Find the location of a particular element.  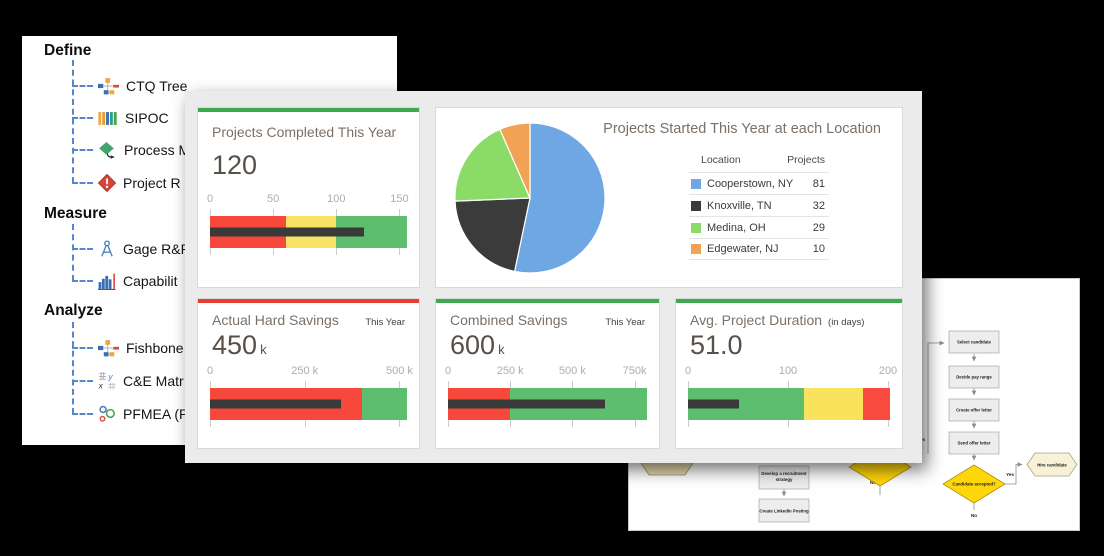

sidebar-item-label: Gage R&R is located at coordinates (157, 249).